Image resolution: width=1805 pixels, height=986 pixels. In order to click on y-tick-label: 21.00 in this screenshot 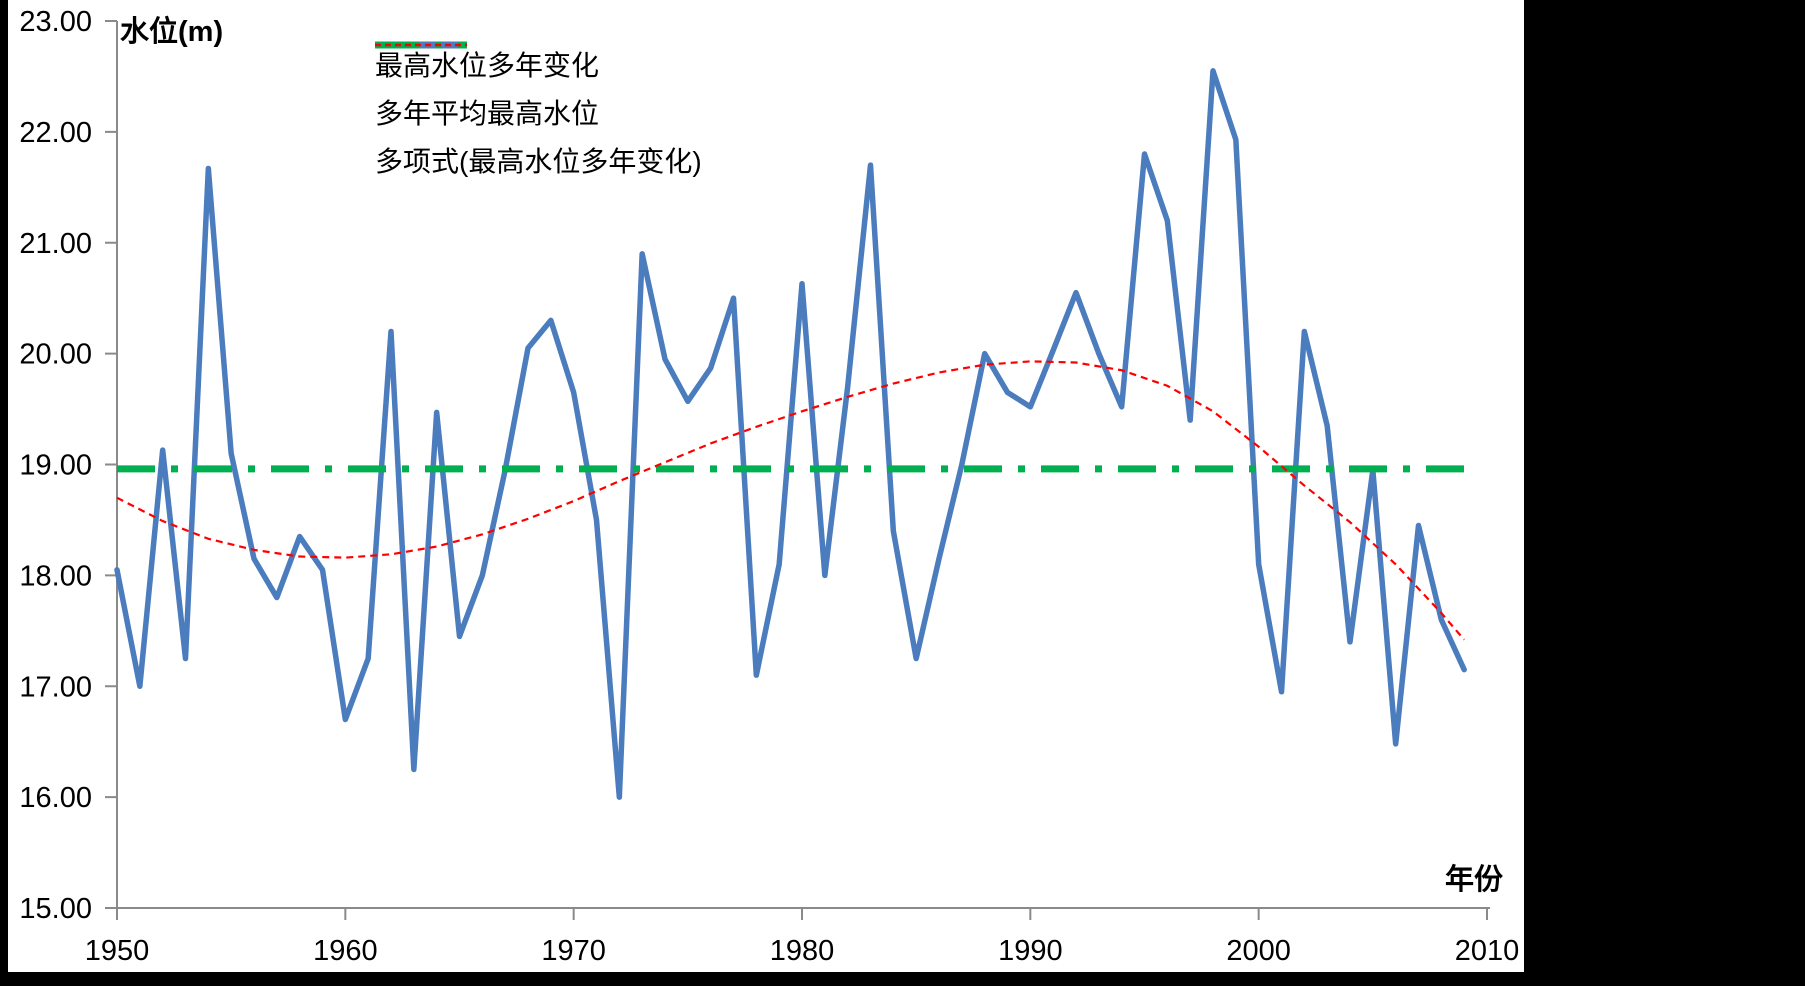, I will do `click(55, 244)`.